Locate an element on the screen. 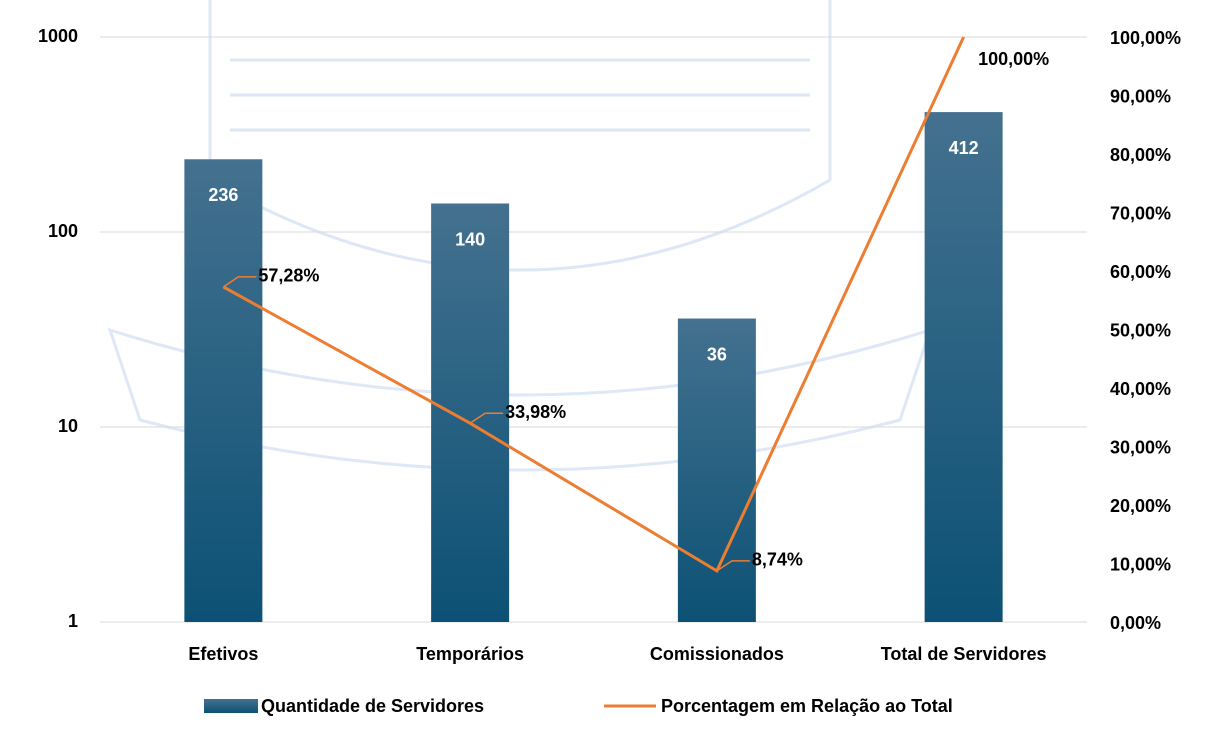  x-tick-label: Comissionados is located at coordinates (717, 654).